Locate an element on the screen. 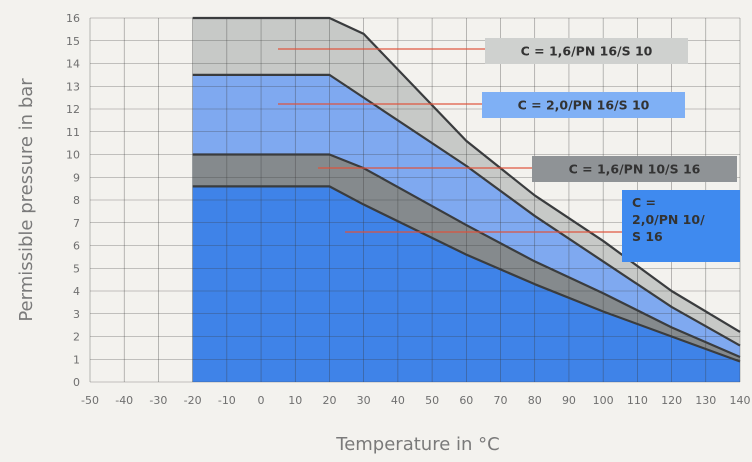 The width and height of the screenshot is (752, 462). x-tick-label-18: 120 is located at coordinates (671, 400).